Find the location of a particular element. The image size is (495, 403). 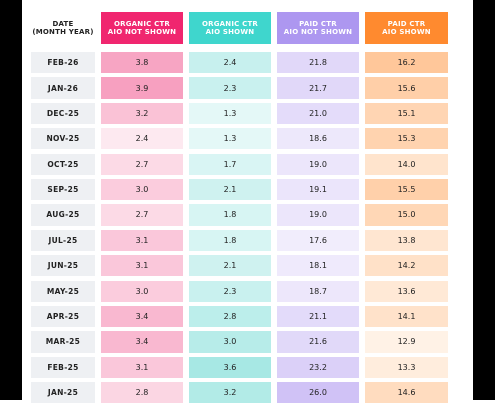

cell-paid-ctr-aio-not-shown: 23.2 is located at coordinates (318, 367).